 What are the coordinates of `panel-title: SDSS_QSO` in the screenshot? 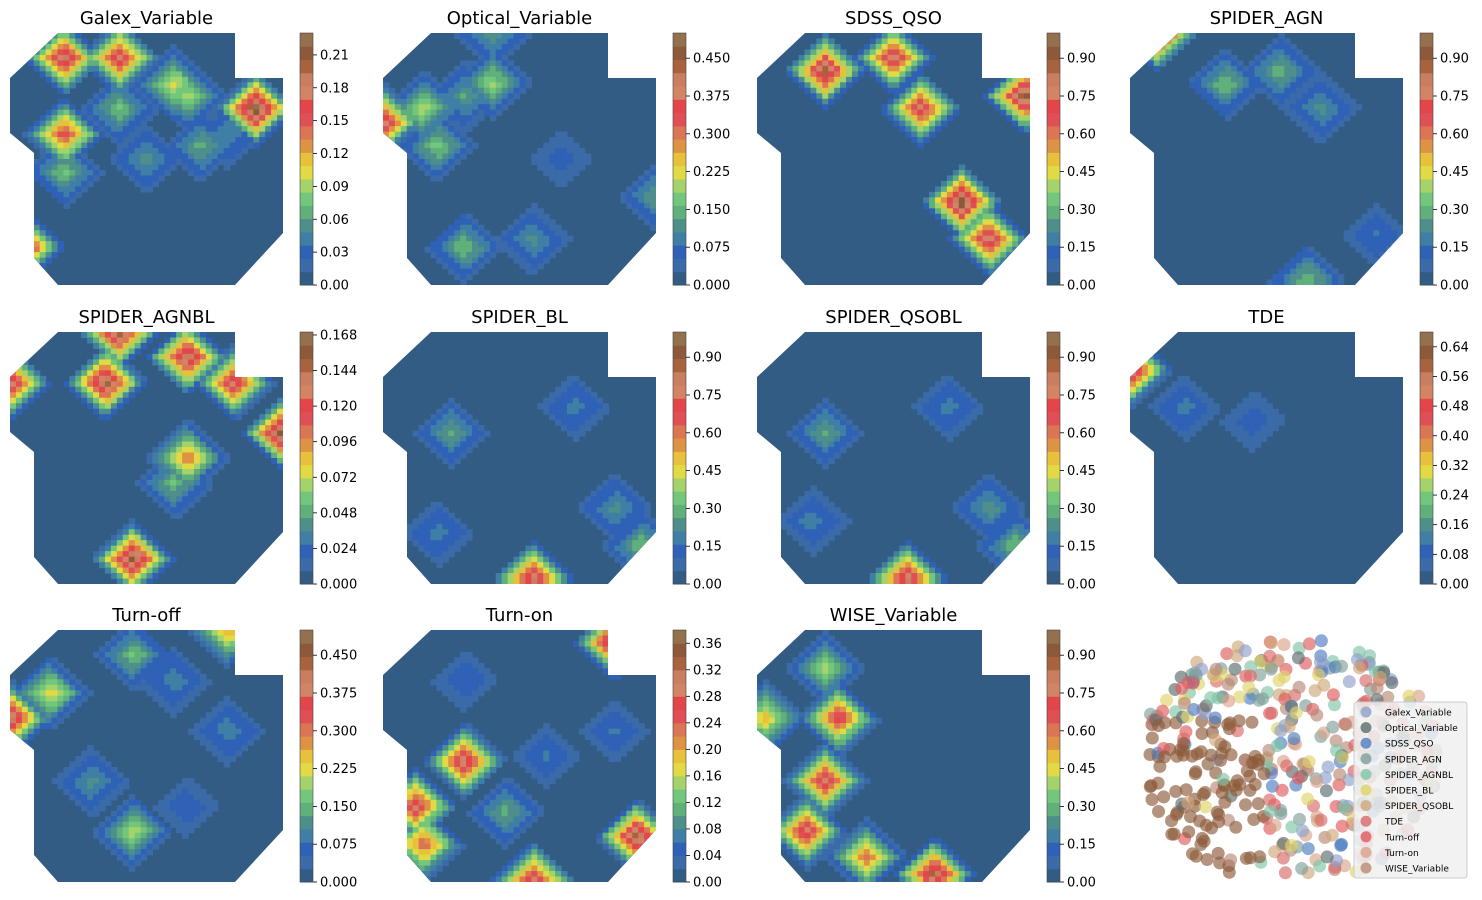 It's located at (893, 18).